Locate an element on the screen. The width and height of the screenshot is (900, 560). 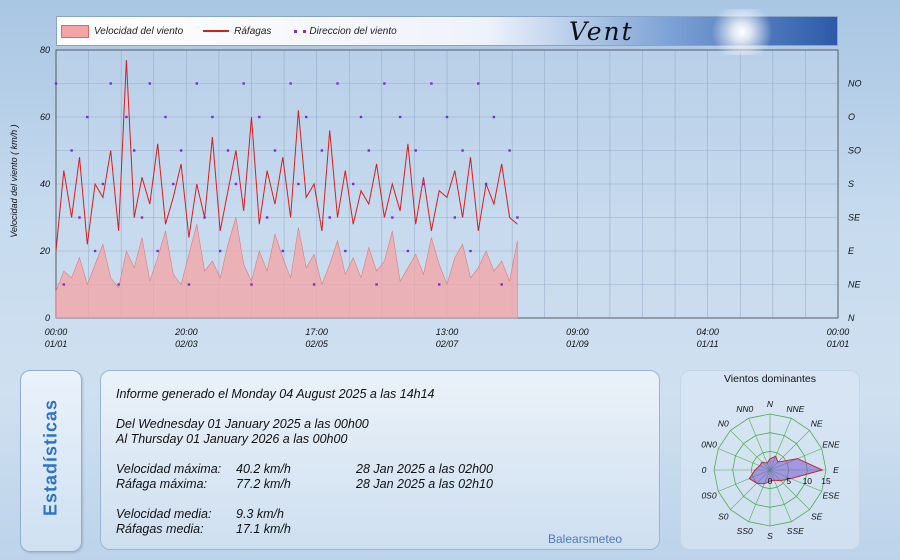
rose-data-polygon is located at coordinates (786, 470).